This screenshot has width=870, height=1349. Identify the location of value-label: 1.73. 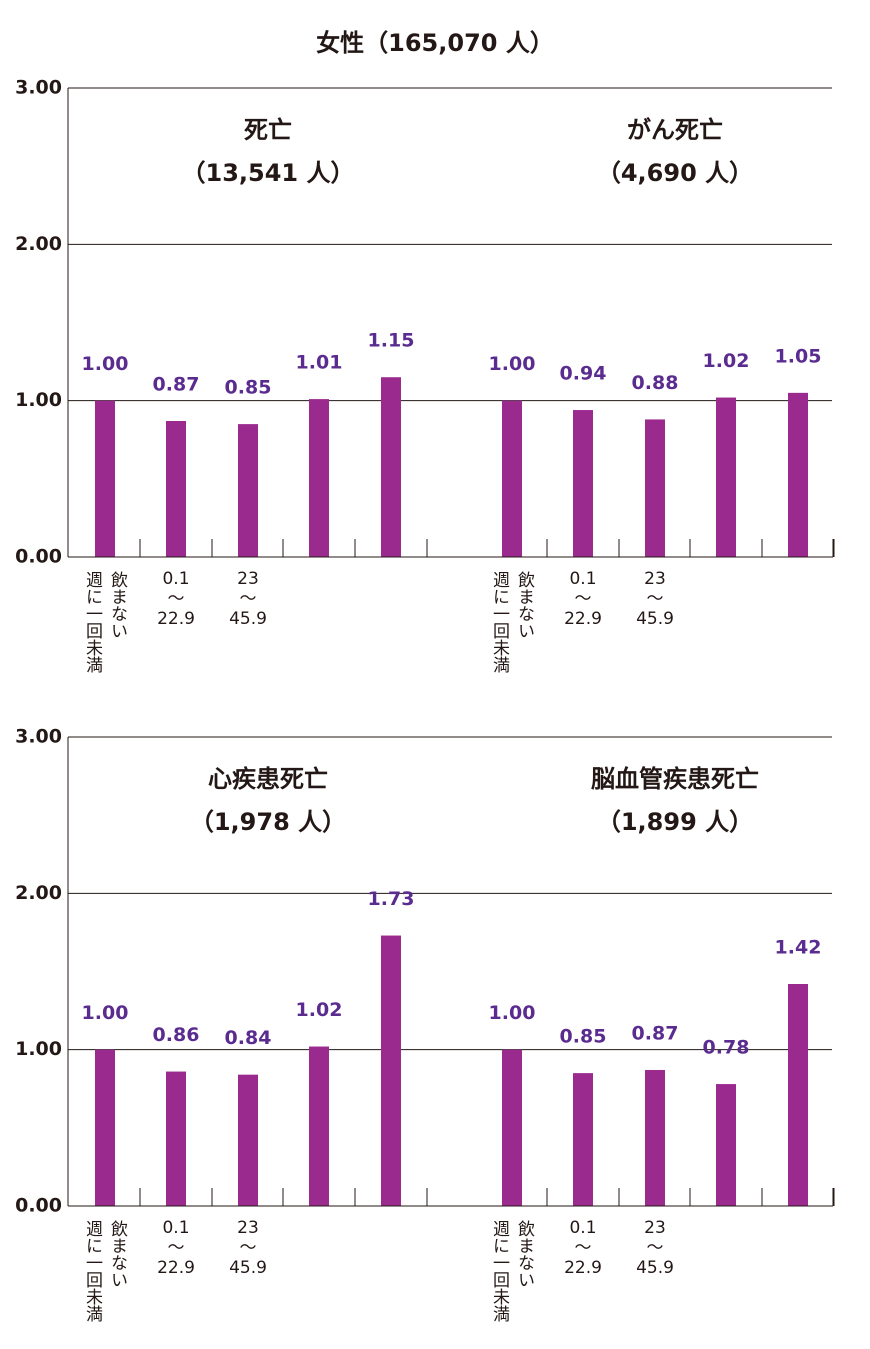
(391, 899).